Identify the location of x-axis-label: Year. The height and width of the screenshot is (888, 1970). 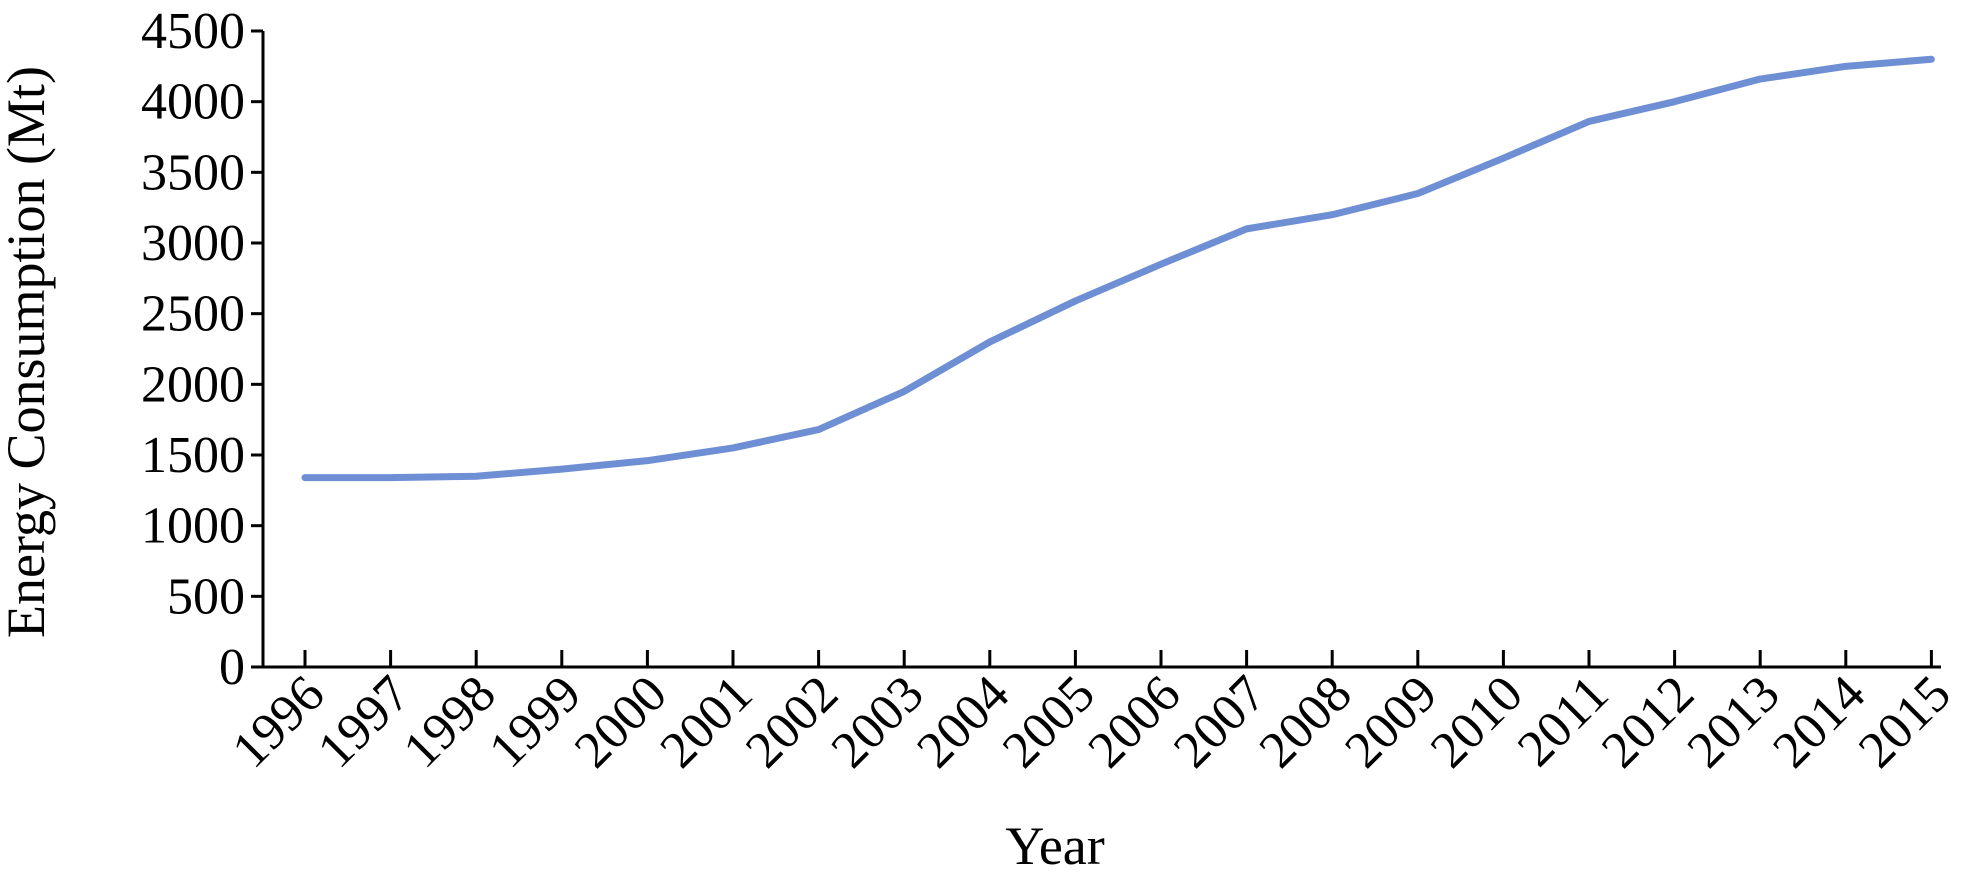
(1055, 846).